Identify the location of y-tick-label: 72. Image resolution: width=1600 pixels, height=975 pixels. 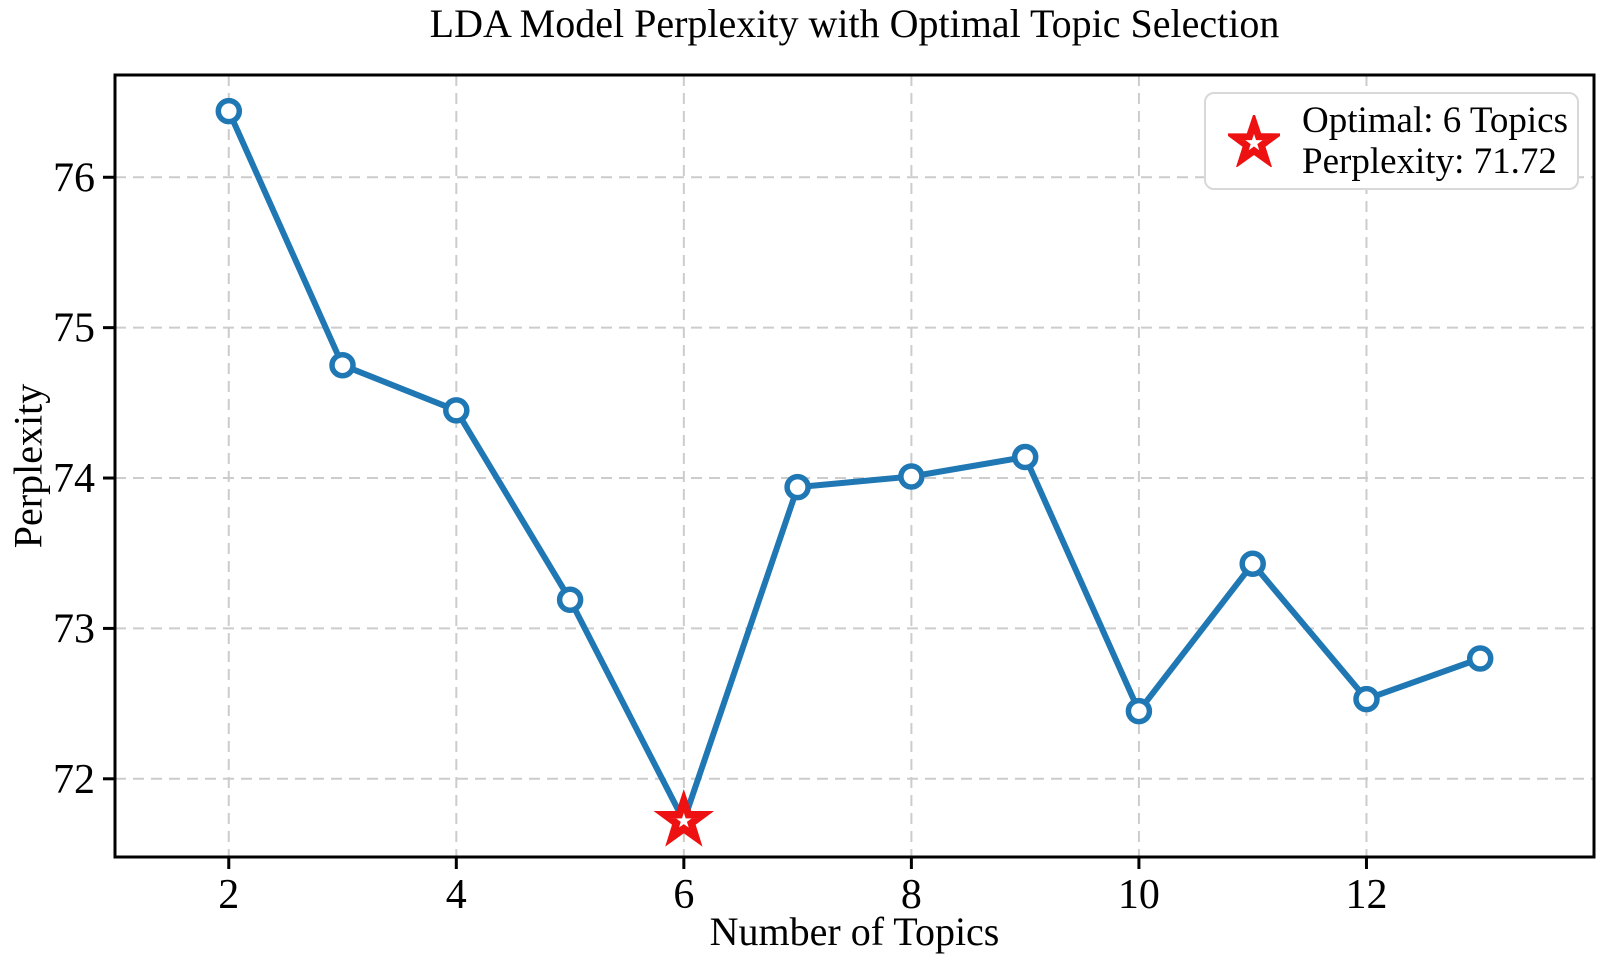
(74, 780).